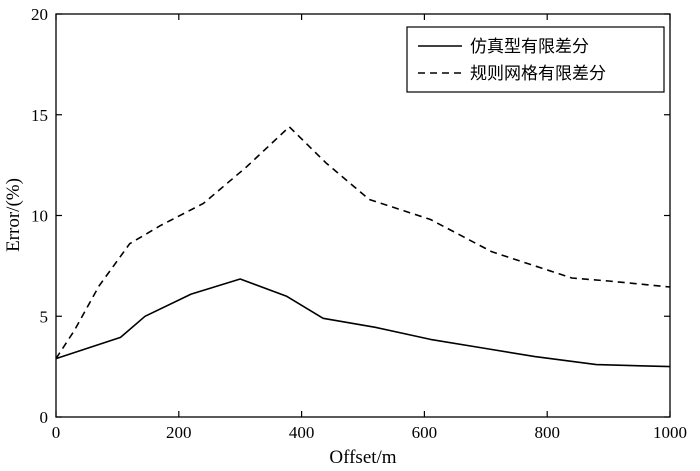 The width and height of the screenshot is (700, 471). Describe the element at coordinates (56, 432) in the screenshot. I see `x-tick-label: 0` at that location.